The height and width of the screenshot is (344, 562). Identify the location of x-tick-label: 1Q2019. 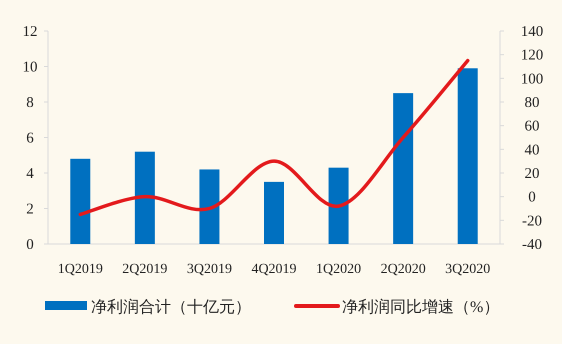
(80, 269).